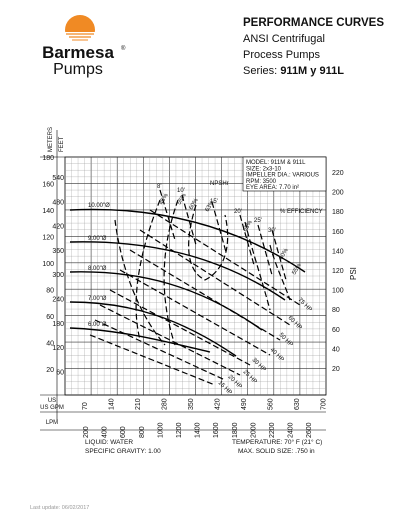  Describe the element at coordinates (218, 404) in the screenshot. I see `gpm-tick-label: 420` at that location.